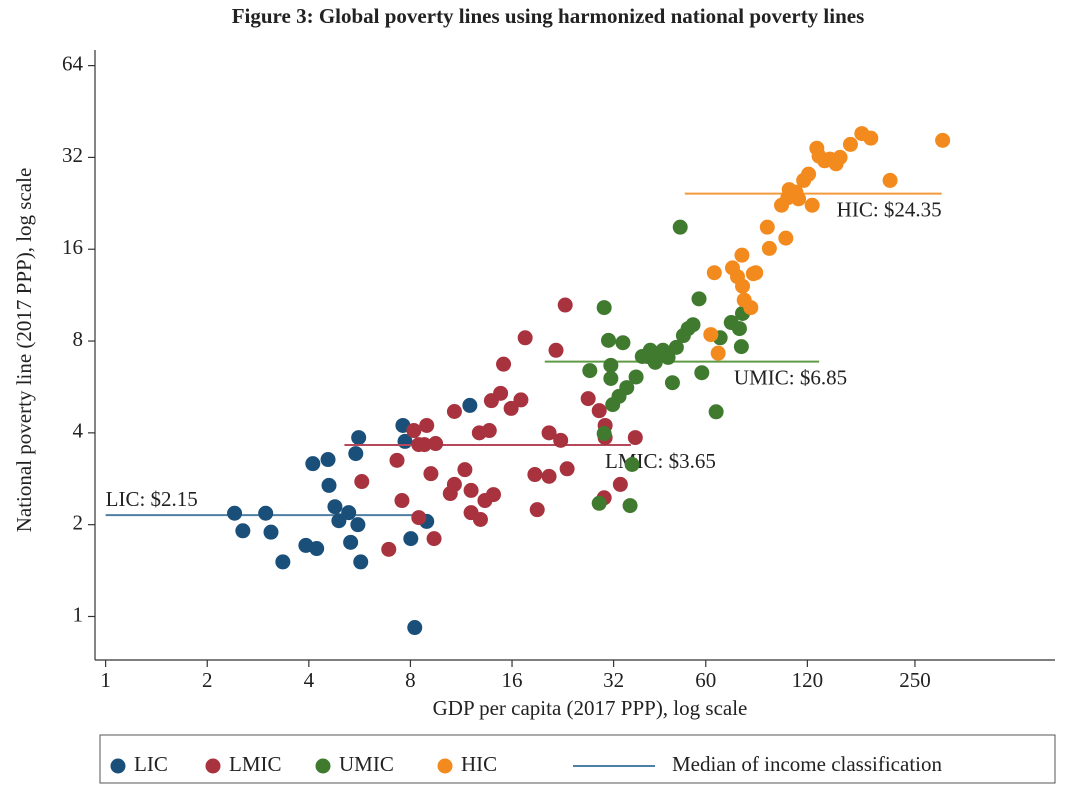 This screenshot has width=1067, height=785. Describe the element at coordinates (808, 680) in the screenshot. I see `x-tick-label: 120` at that location.